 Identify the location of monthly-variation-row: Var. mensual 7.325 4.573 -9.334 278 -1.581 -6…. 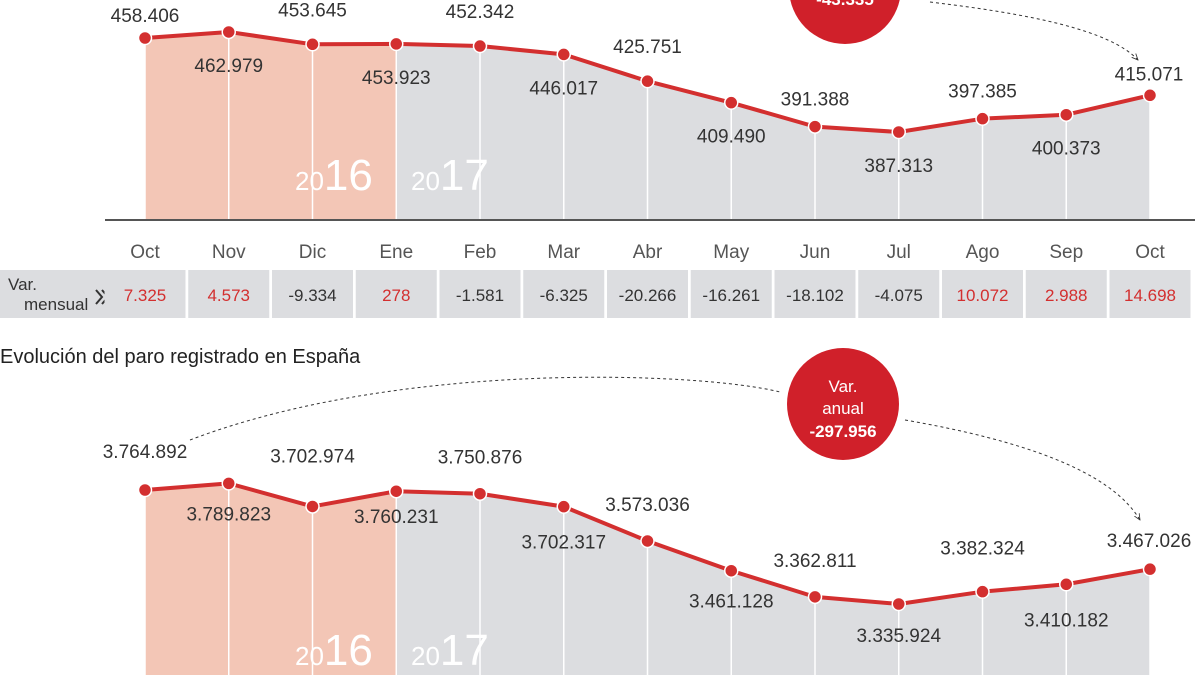
(595, 294).